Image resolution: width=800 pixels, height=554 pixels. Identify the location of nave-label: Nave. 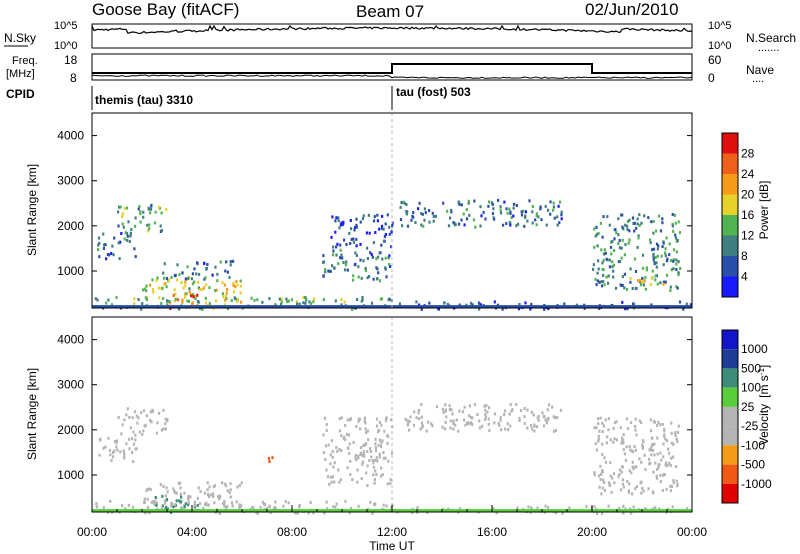
(760, 70).